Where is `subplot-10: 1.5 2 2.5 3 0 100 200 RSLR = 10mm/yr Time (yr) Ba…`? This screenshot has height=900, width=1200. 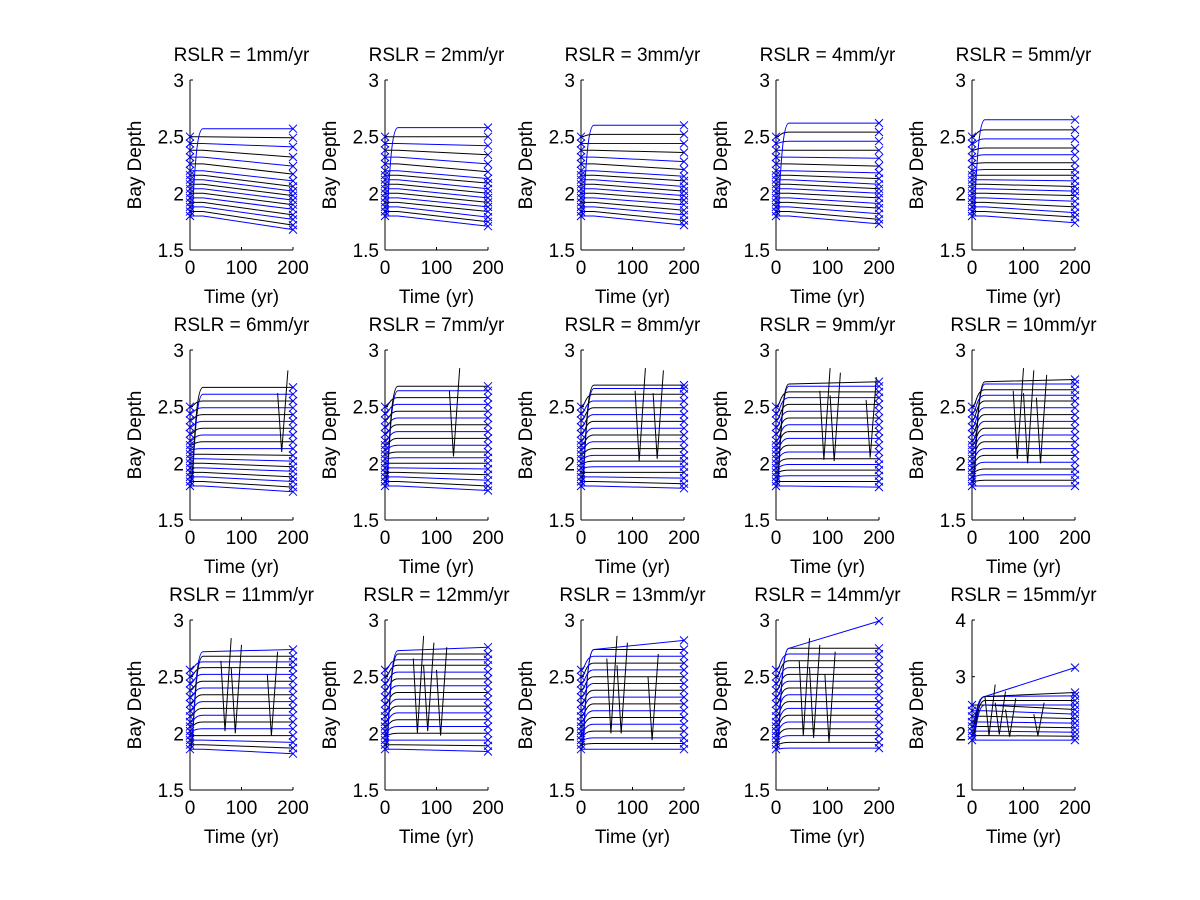
subplot-10: 1.5 2 2.5 3 0 100 200 RSLR = 10mm/yr Time (yr) Ba… is located at coordinates (1002, 446).